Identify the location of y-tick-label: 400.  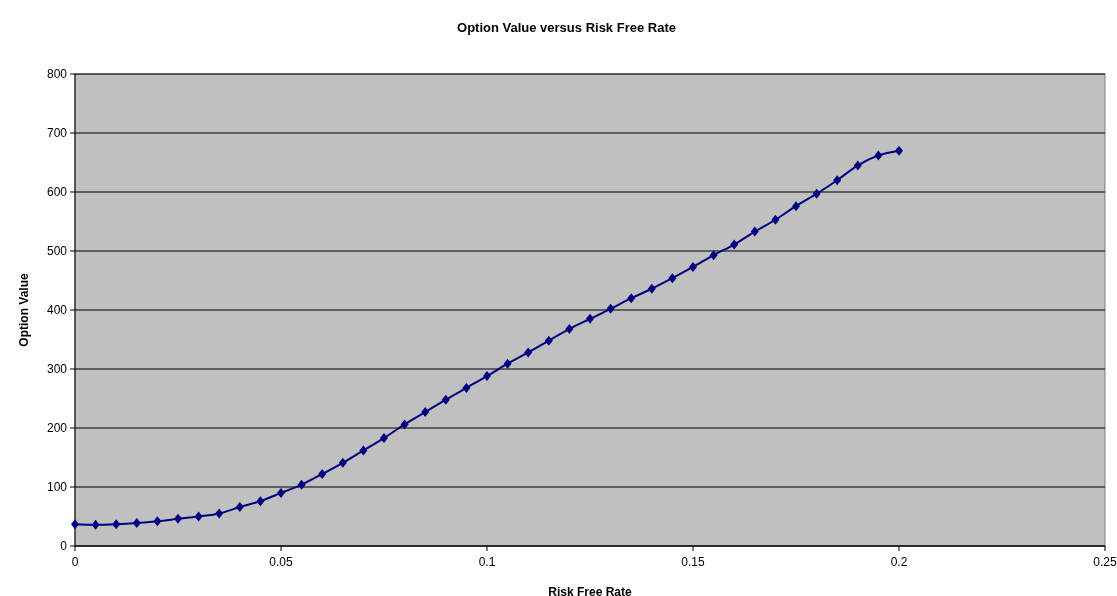
(57, 310).